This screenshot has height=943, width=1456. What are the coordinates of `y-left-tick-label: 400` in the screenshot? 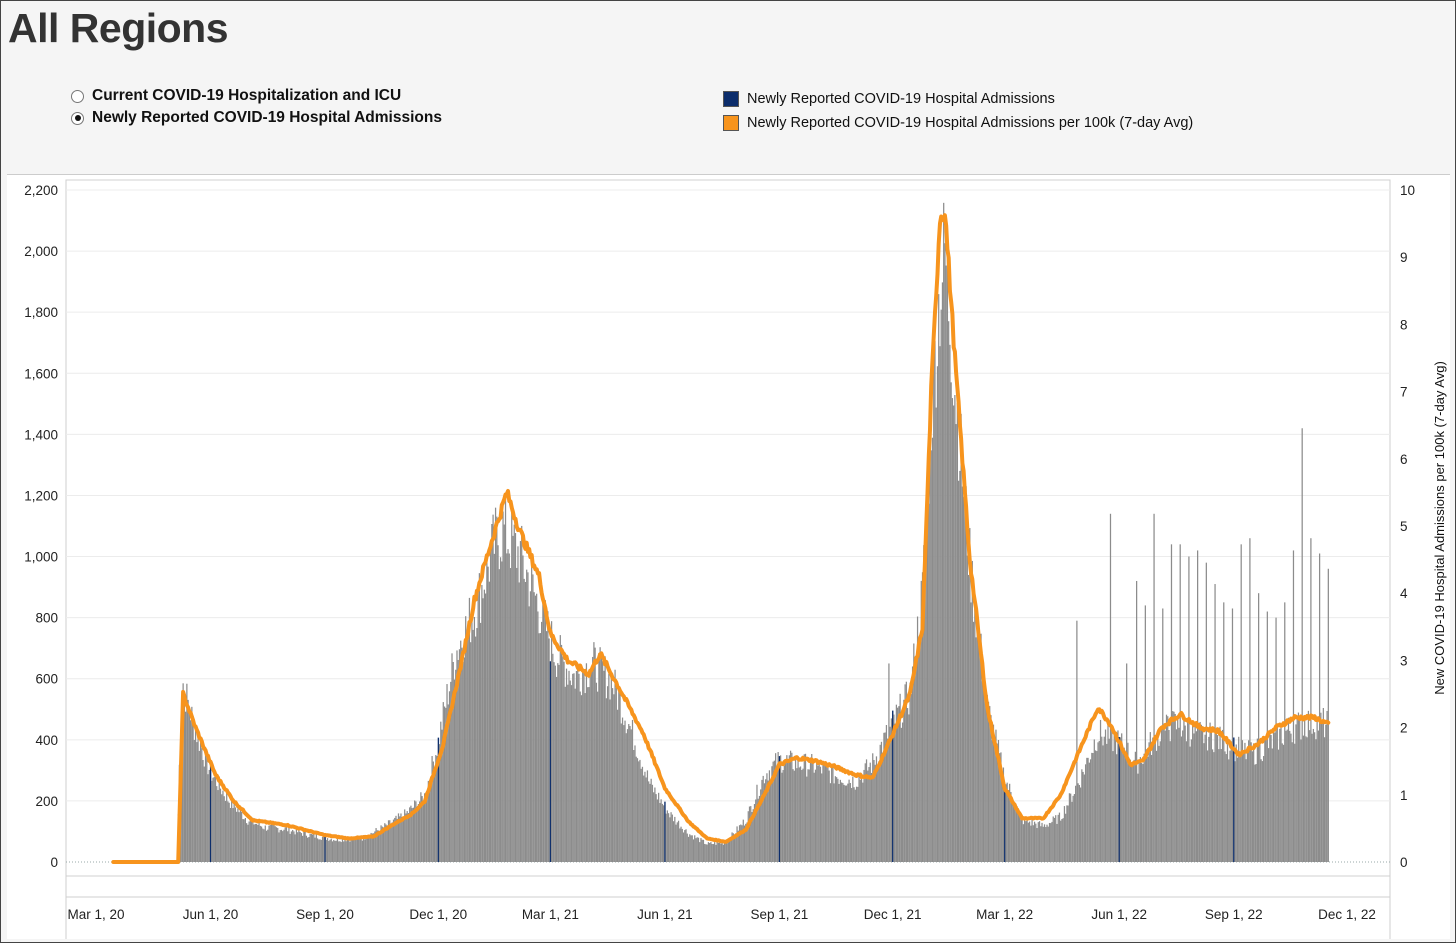 It's located at (46, 740).